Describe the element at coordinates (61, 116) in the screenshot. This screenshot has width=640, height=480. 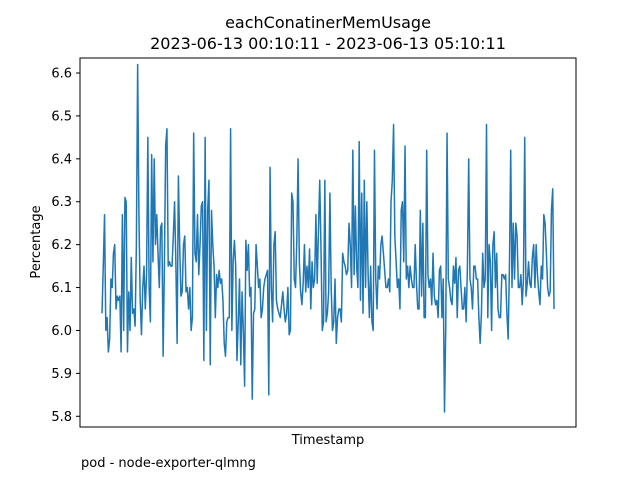
I see `y-tick-label: 6.5` at that location.